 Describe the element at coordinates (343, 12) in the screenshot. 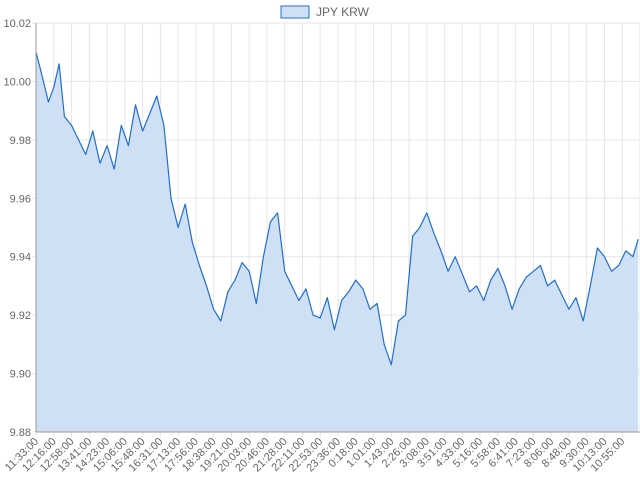

I see `legend-label: JPY KRW` at that location.